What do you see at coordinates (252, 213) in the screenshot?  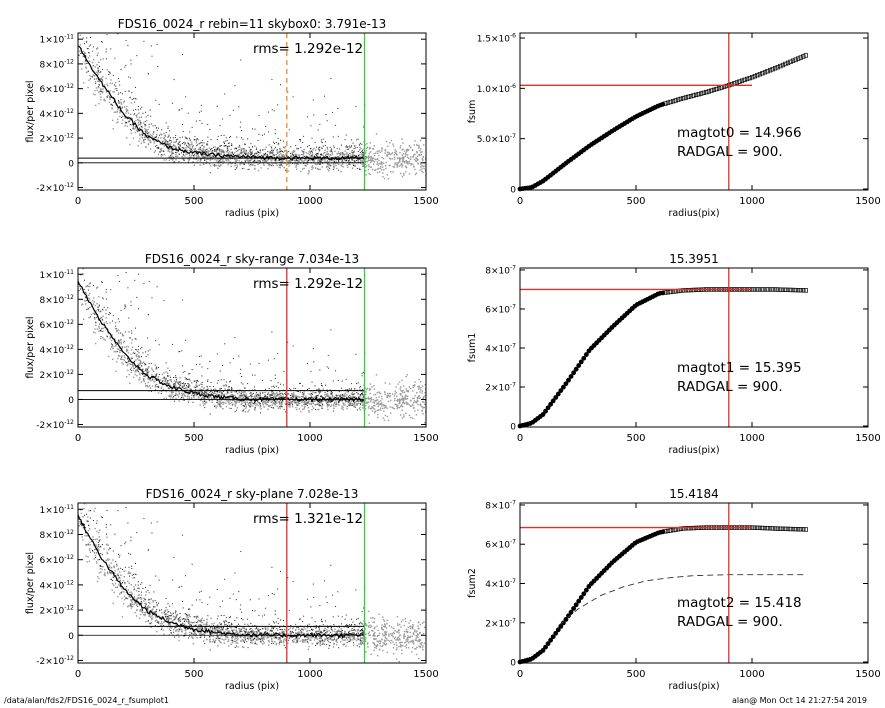 I see `x-axis-label: radius (pix)` at bounding box center [252, 213].